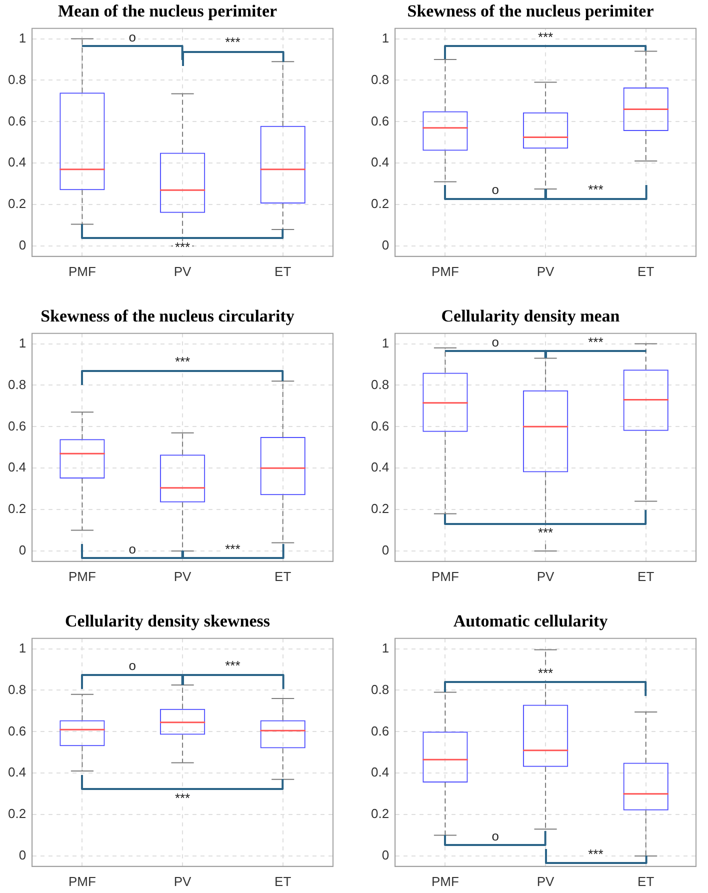 The width and height of the screenshot is (708, 893). What do you see at coordinates (167, 316) in the screenshot?
I see `chart-title: Skewness of the nucleus circularity` at bounding box center [167, 316].